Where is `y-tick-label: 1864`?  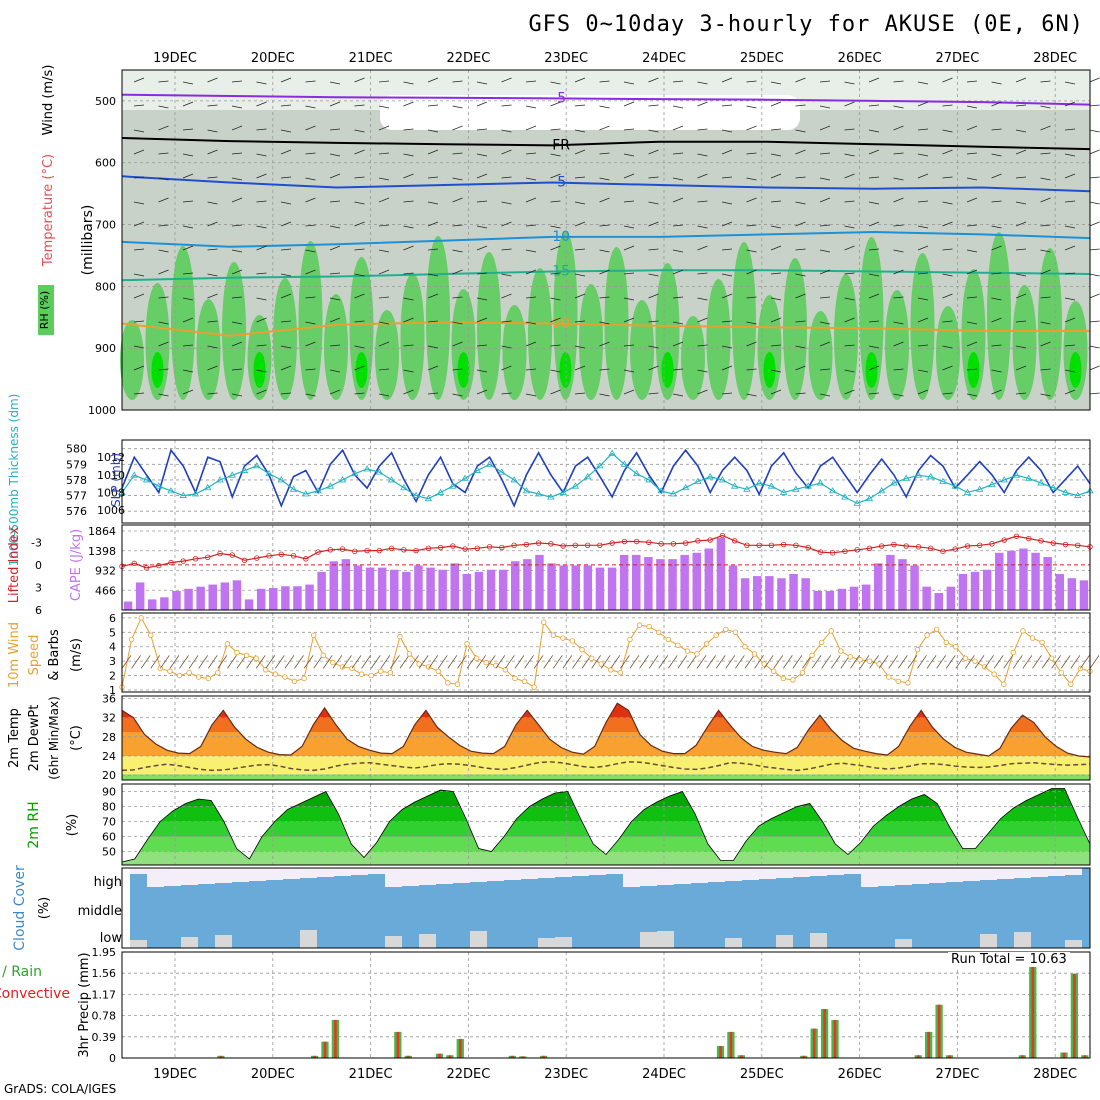 y-tick-label: 1864 is located at coordinates (102, 531).